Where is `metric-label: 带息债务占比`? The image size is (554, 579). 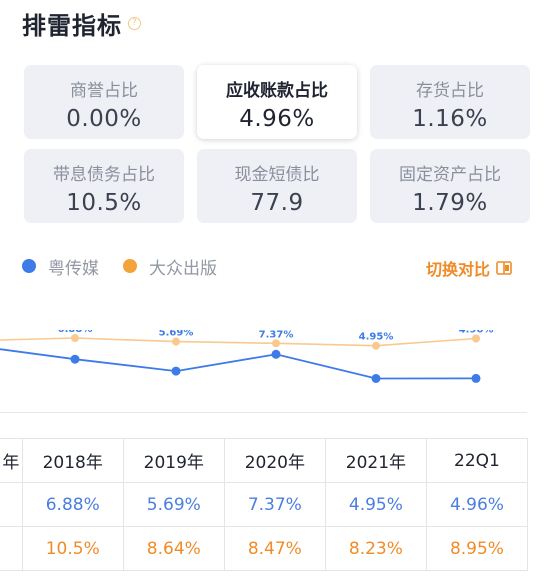
metric-label: 带息债务占比 is located at coordinates (104, 175).